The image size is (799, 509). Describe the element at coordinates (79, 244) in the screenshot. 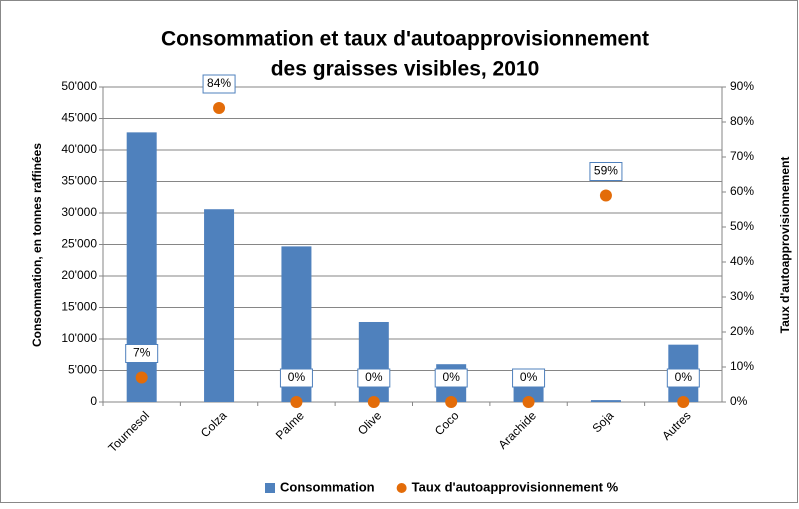

I see `y-tick-label: 25'000` at that location.